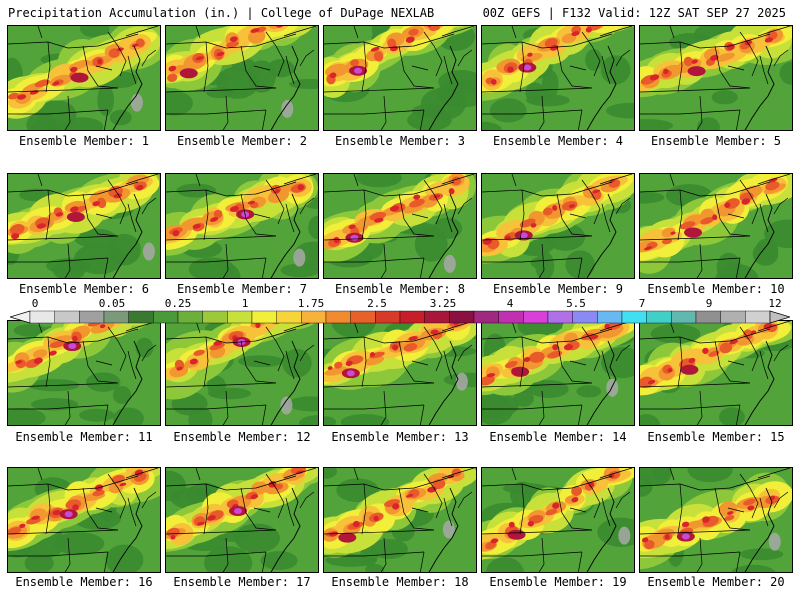 The image size is (800, 600). What do you see at coordinates (510, 303) in the screenshot?
I see `colorbar-tick-label: 4` at bounding box center [510, 303].